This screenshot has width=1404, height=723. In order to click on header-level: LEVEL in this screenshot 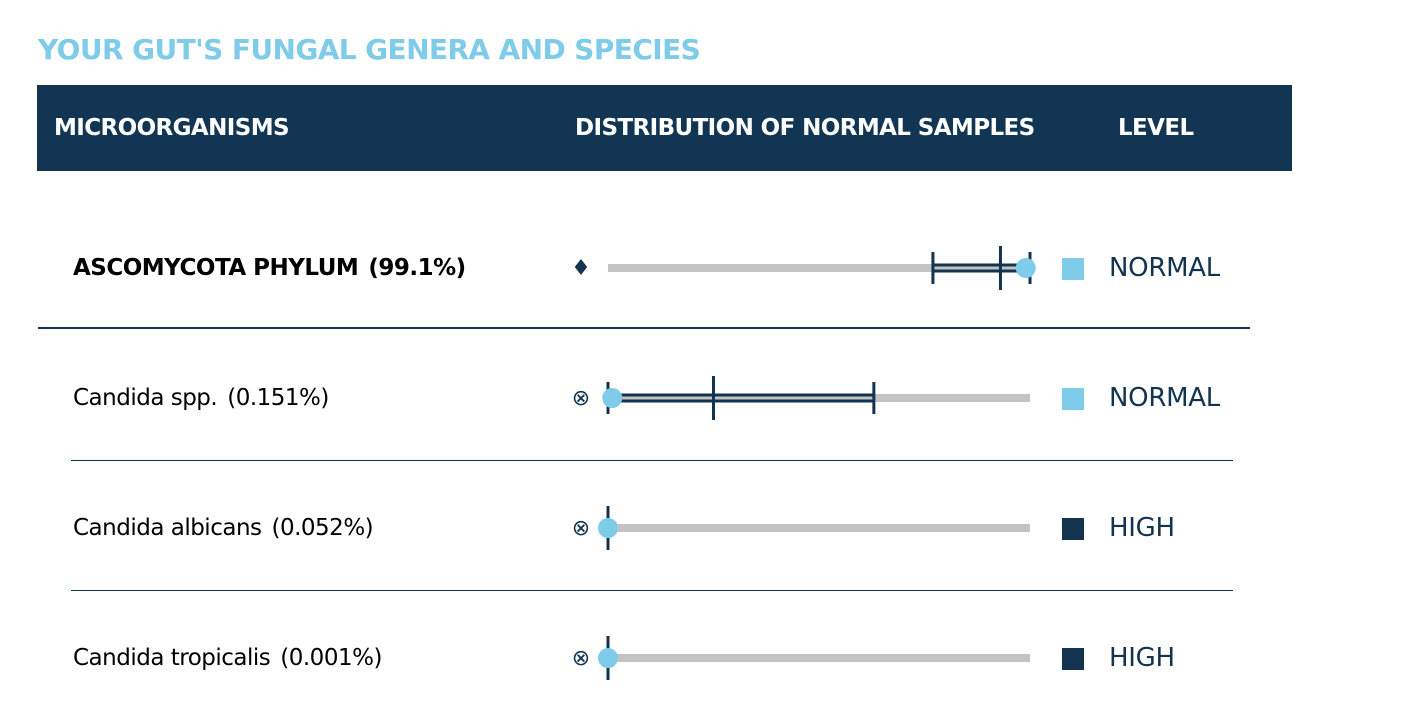, I will do `click(1156, 128)`.